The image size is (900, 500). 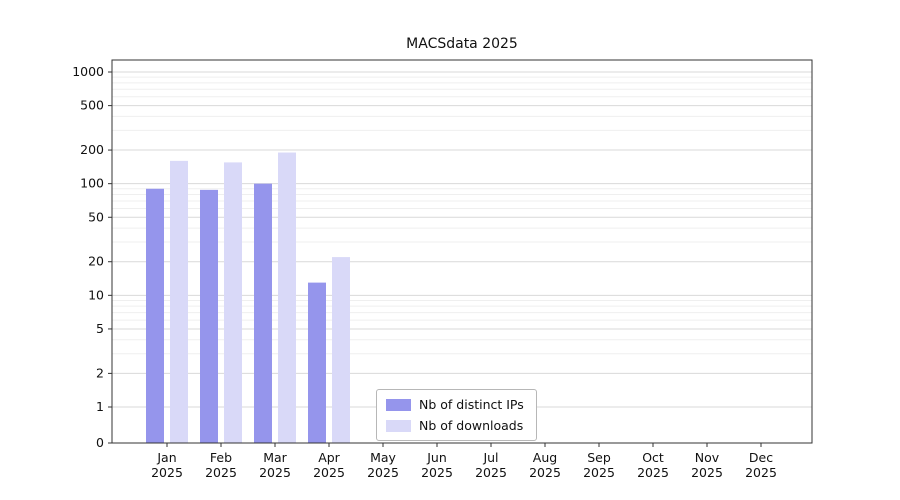 I want to click on legend-item-downloads: Nb of downloads, so click(x=455, y=425).